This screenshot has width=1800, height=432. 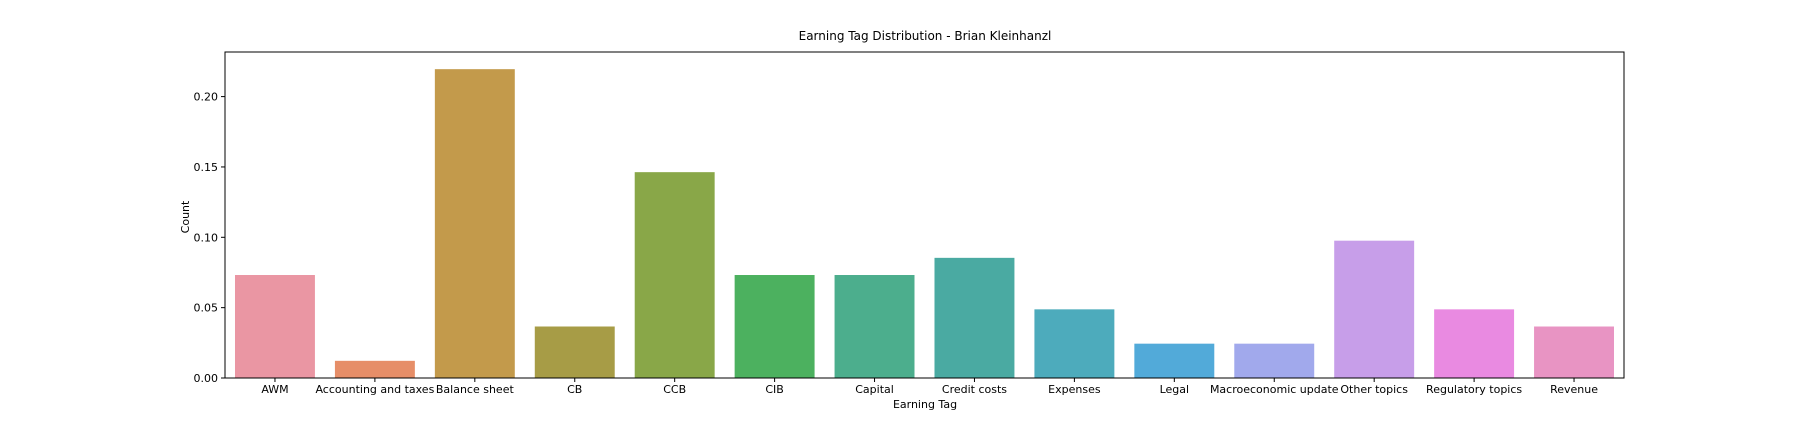 What do you see at coordinates (925, 404) in the screenshot?
I see `x-axis-label: Earning Tag` at bounding box center [925, 404].